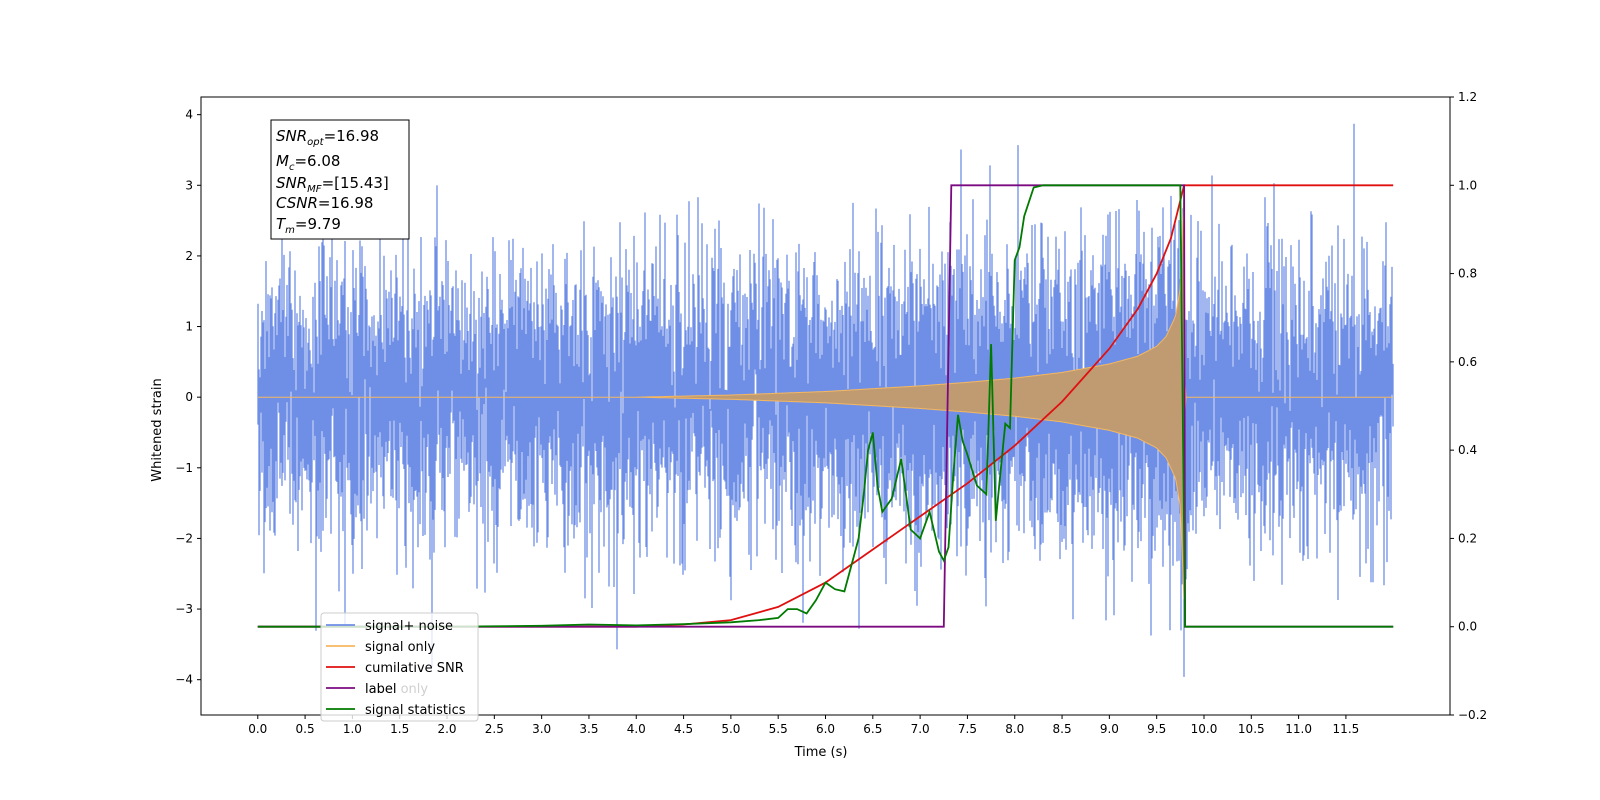 This screenshot has width=1600, height=800. Describe the element at coordinates (327, 137) in the screenshot. I see `annotation-snr-opt: SNRopt=16.98` at that location.